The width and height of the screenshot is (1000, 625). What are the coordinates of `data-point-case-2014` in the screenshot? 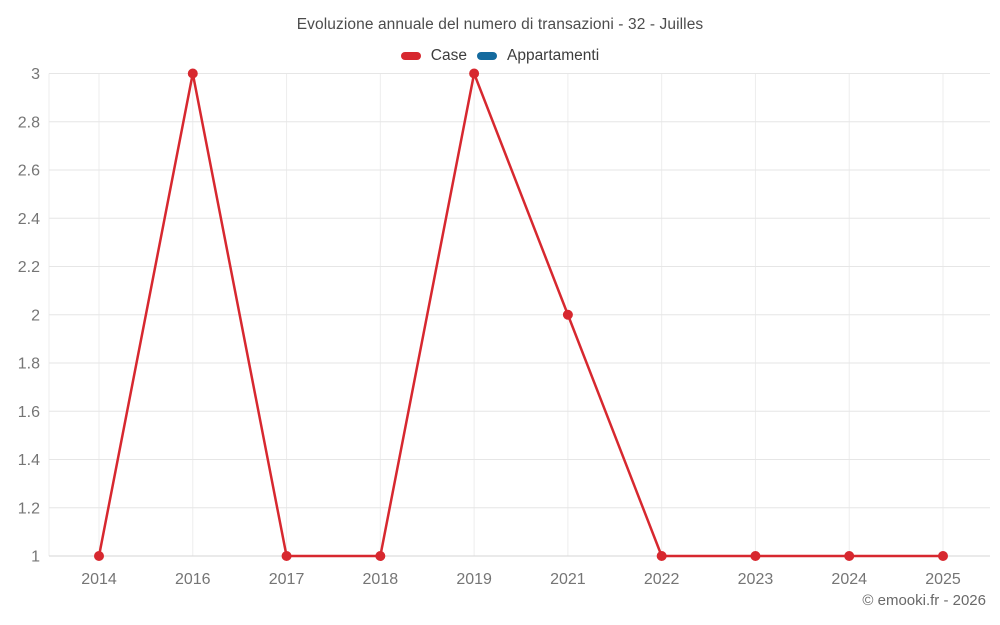 It's located at (99, 556).